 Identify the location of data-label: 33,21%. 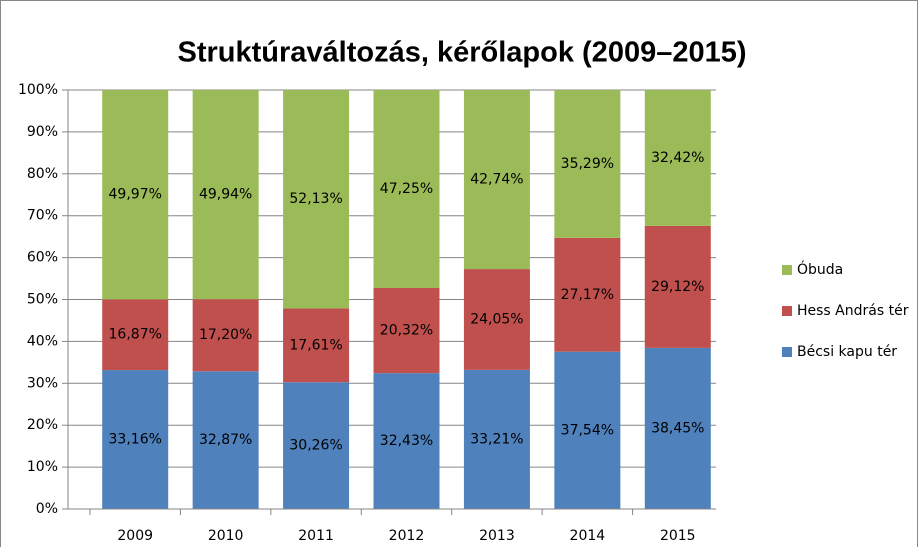
(496, 439).